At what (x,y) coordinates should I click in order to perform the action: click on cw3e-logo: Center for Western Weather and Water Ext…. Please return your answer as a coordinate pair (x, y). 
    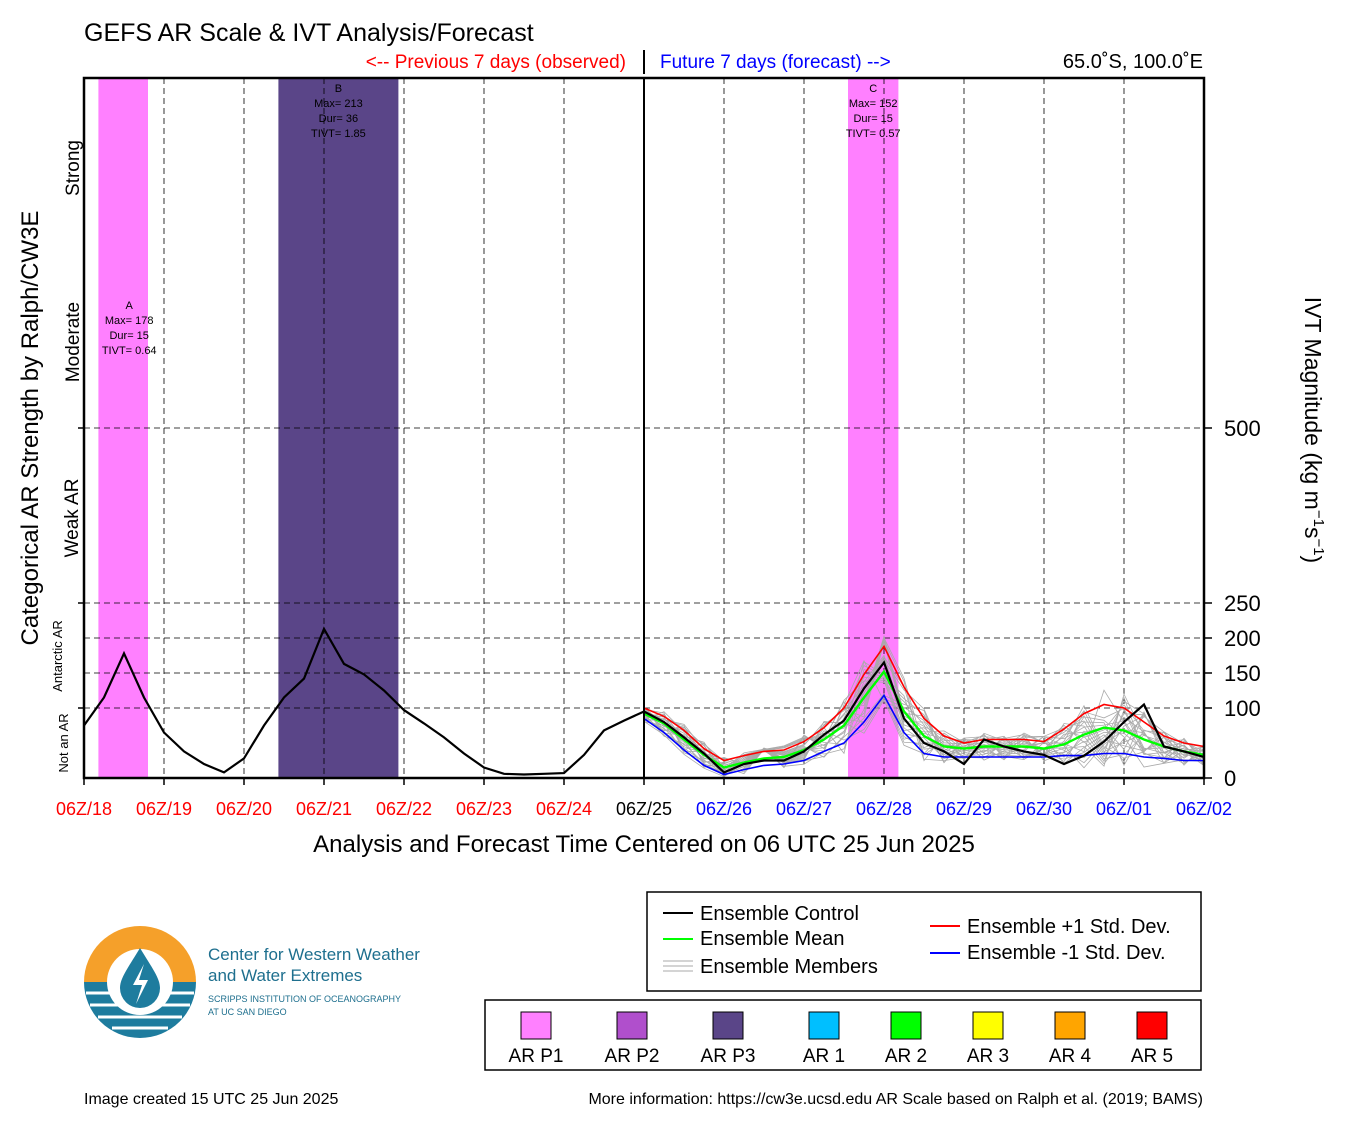
    Looking at the image, I should click on (252, 982).